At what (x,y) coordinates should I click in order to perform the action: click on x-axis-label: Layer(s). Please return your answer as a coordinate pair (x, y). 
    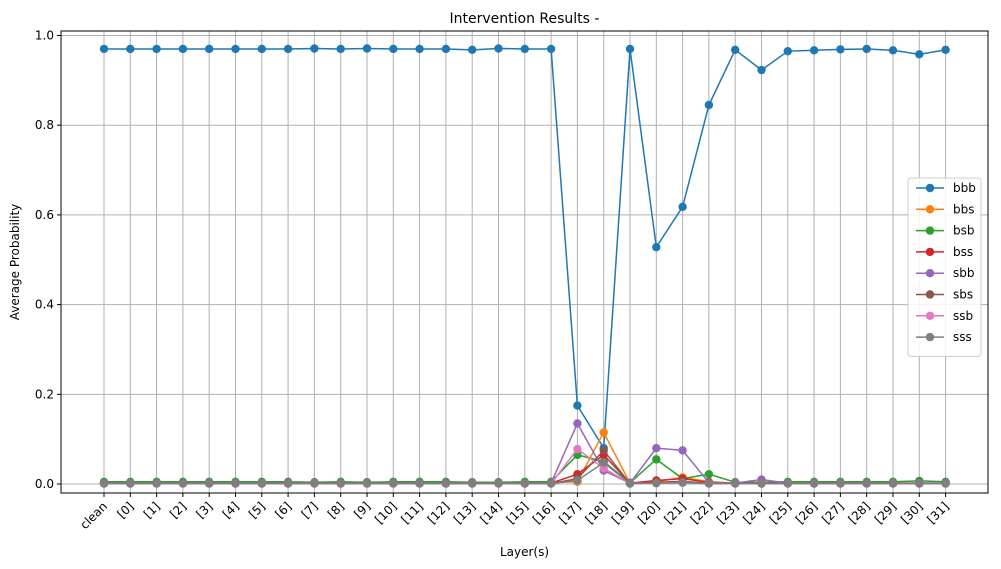
    Looking at the image, I should click on (524, 552).